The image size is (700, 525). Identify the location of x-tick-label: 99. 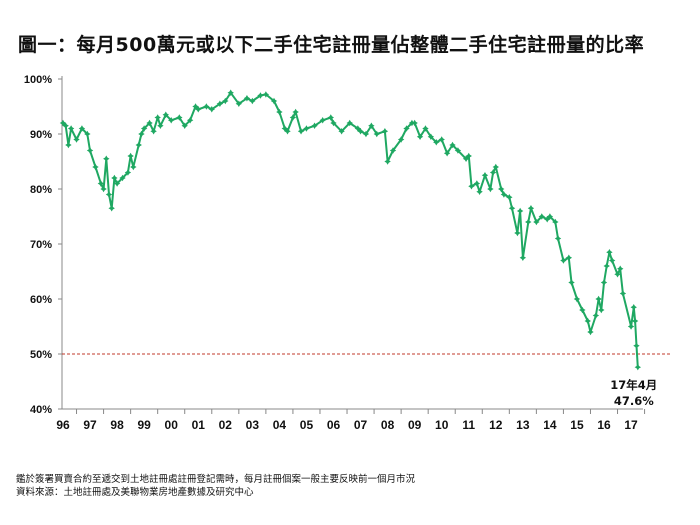
(144, 425).